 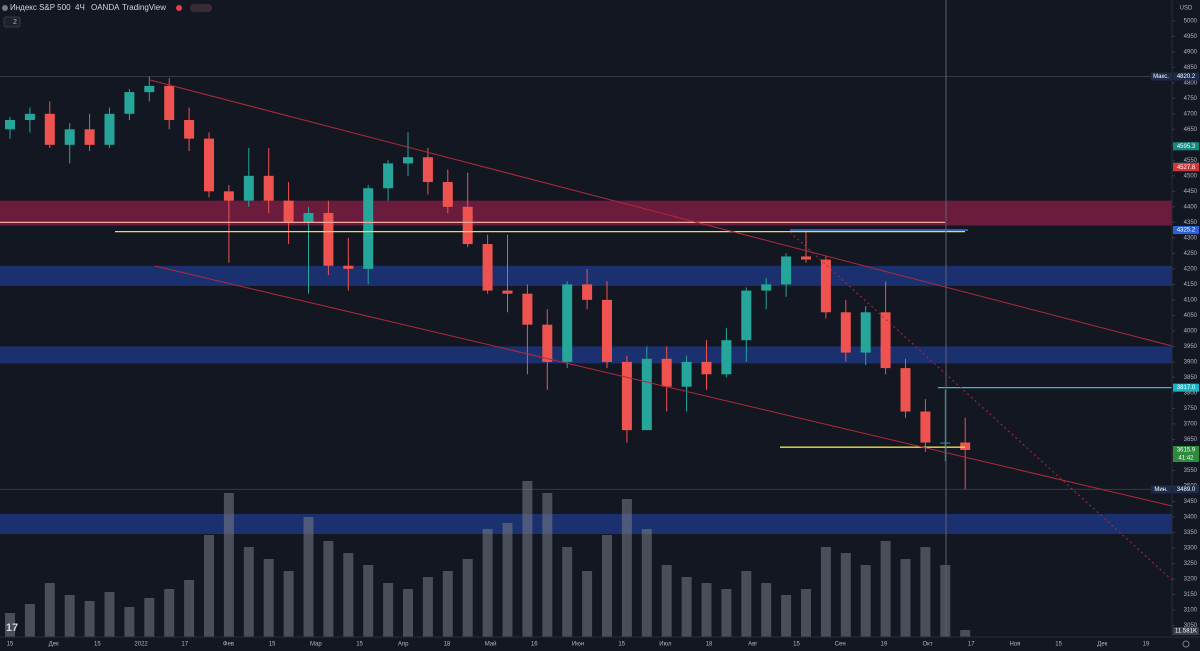 I want to click on price-tag-label: 3817.0, so click(x=1186, y=388).